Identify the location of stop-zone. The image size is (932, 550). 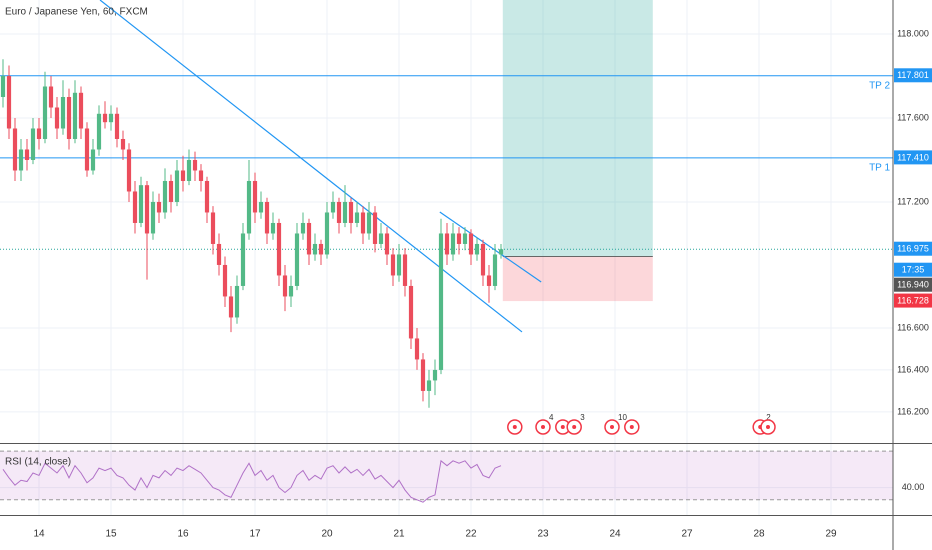
(577, 279).